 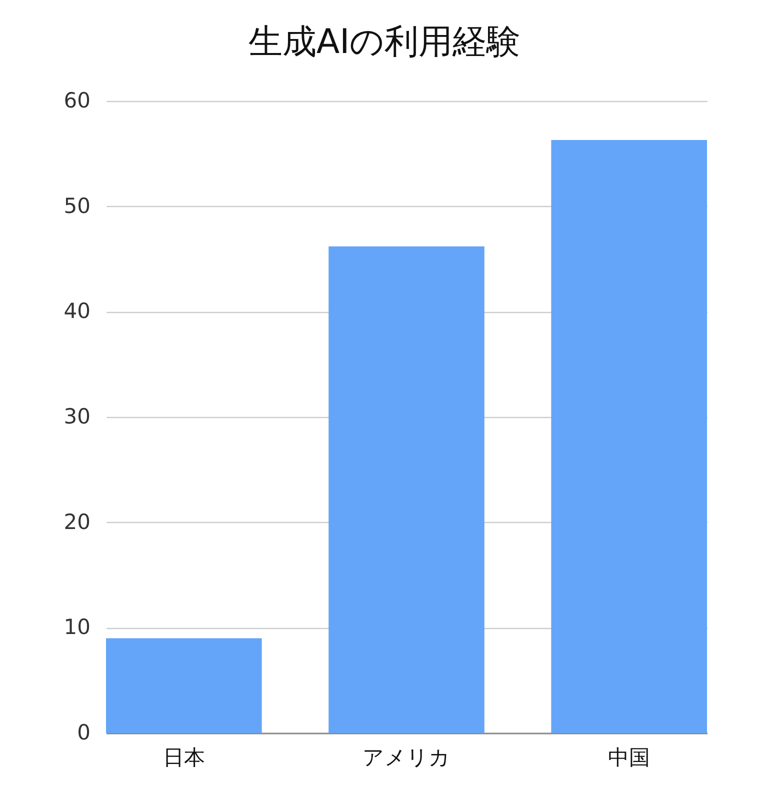 I want to click on y-tick-label: 20, so click(x=77, y=522).